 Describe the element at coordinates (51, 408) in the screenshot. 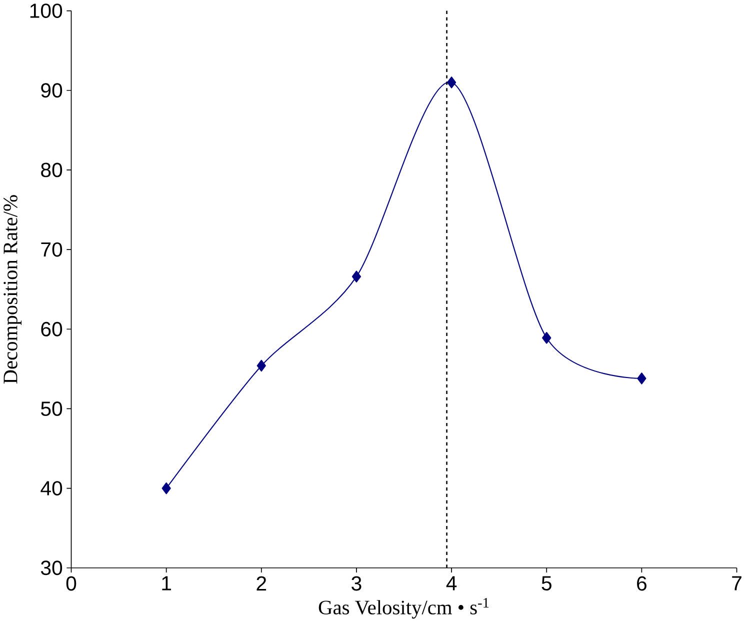

I see `y-tick-label: 50` at that location.